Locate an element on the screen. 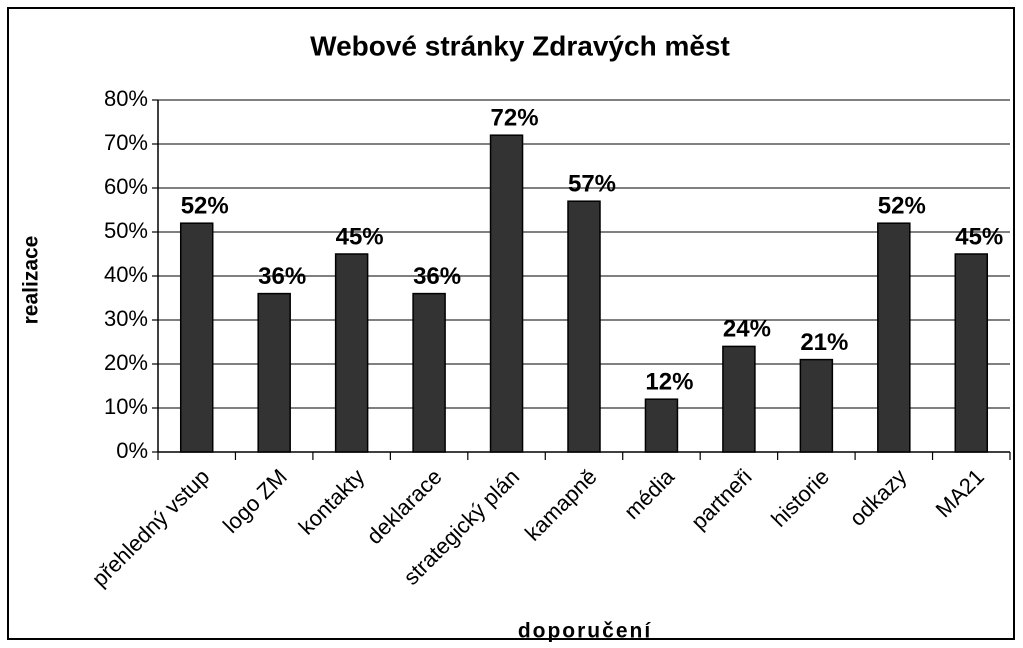 The height and width of the screenshot is (648, 1023). y-tick-label: 0% is located at coordinates (132, 450).